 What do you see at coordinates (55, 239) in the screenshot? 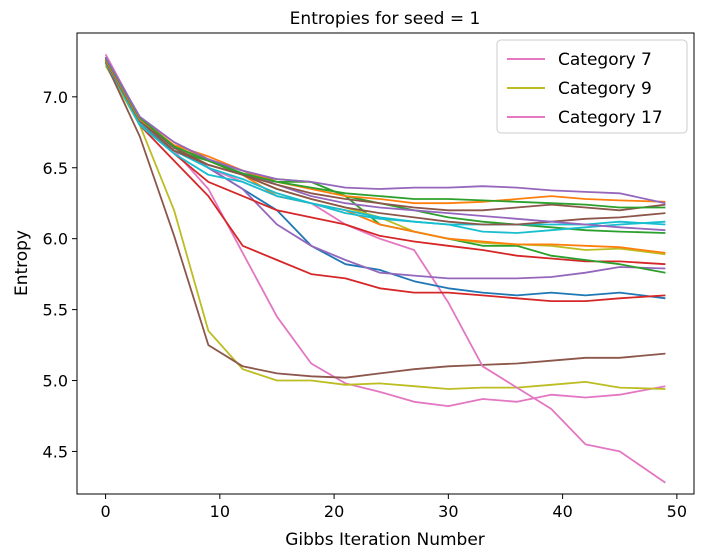
I see `y-tick-label: 6.0` at bounding box center [55, 239].